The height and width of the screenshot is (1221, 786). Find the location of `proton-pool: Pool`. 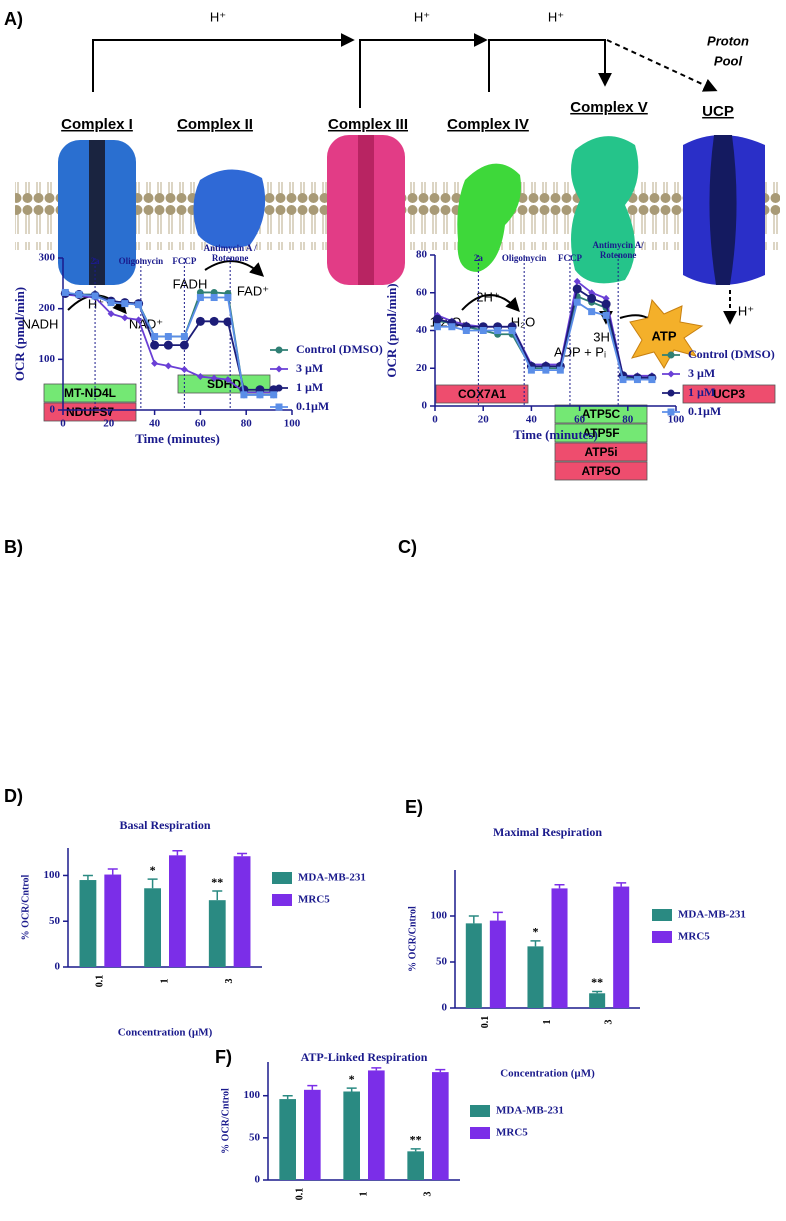

proton-pool: Pool is located at coordinates (728, 60).